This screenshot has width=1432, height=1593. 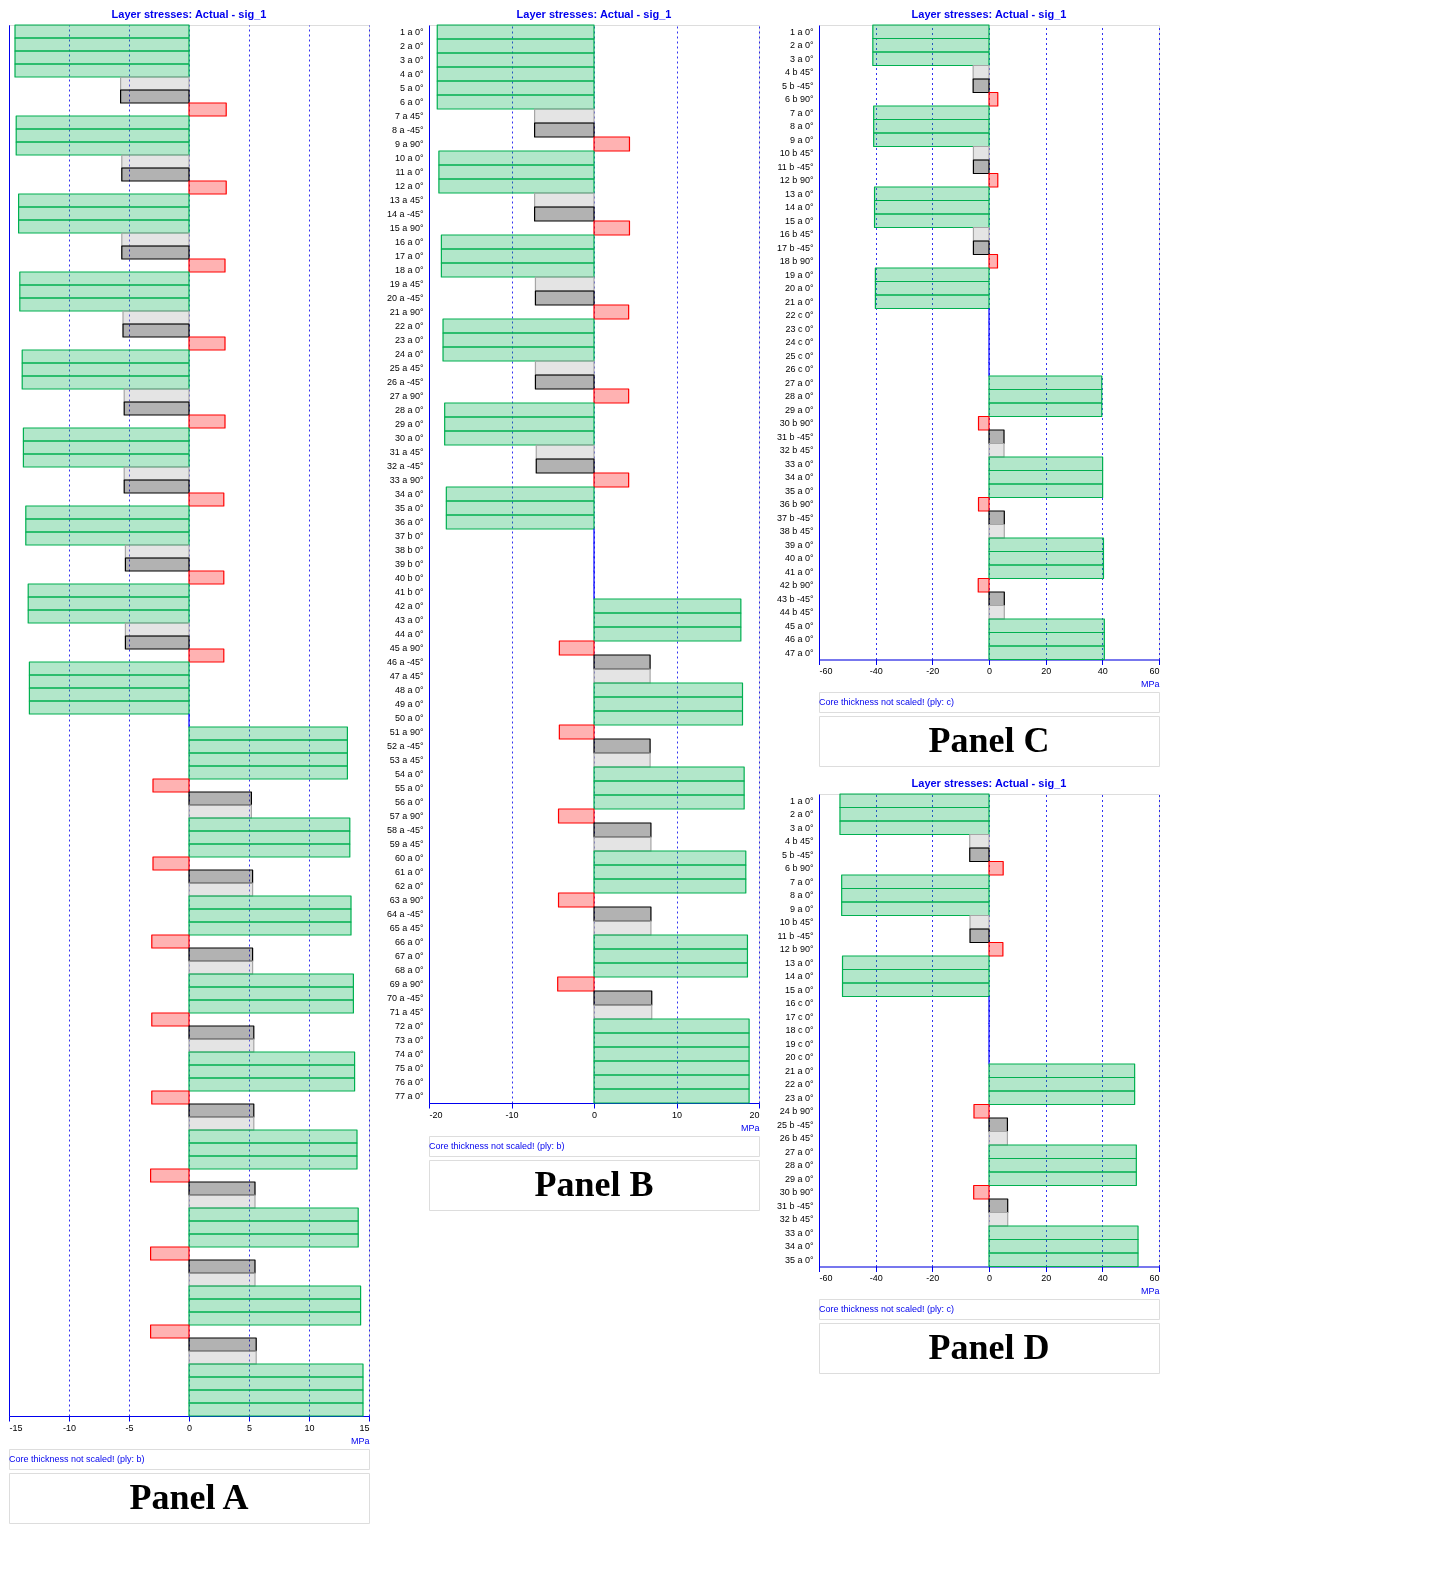 What do you see at coordinates (405, 662) in the screenshot?
I see `y-tick-label: 46 a -45°` at bounding box center [405, 662].